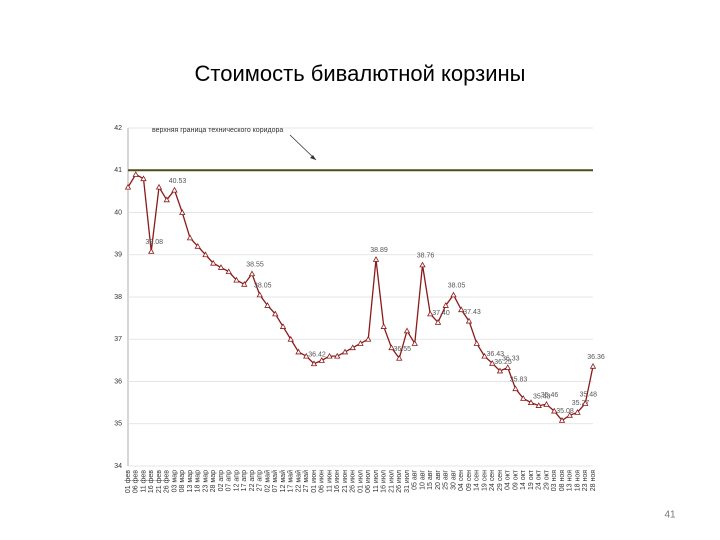  Describe the element at coordinates (562, 480) in the screenshot. I see `x-tick-label: 08 ноя` at that location.